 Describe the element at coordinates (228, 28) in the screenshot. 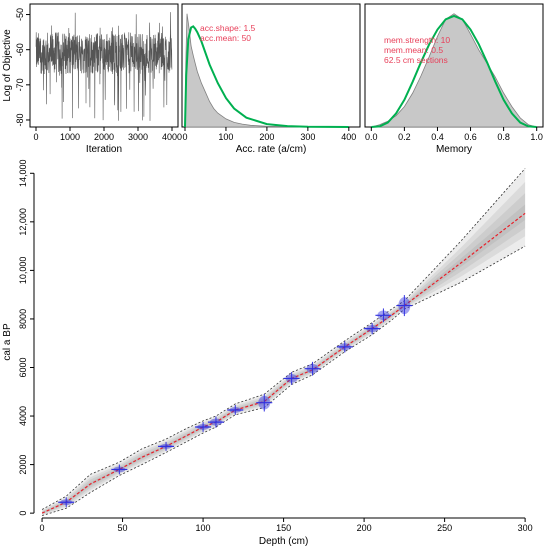

I see `acc-rate-annotation: acc.shape: 1.5` at that location.